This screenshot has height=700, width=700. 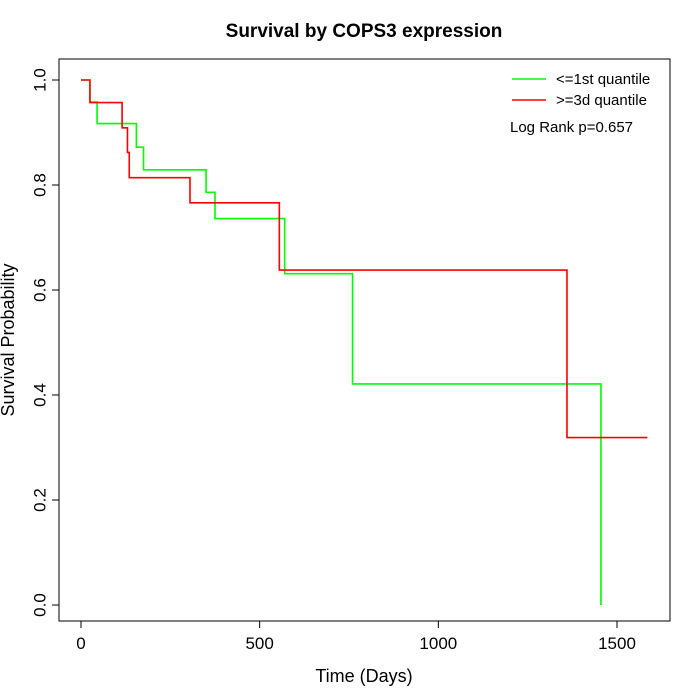 I want to click on y-tick-label: 0.0, so click(x=40, y=605).